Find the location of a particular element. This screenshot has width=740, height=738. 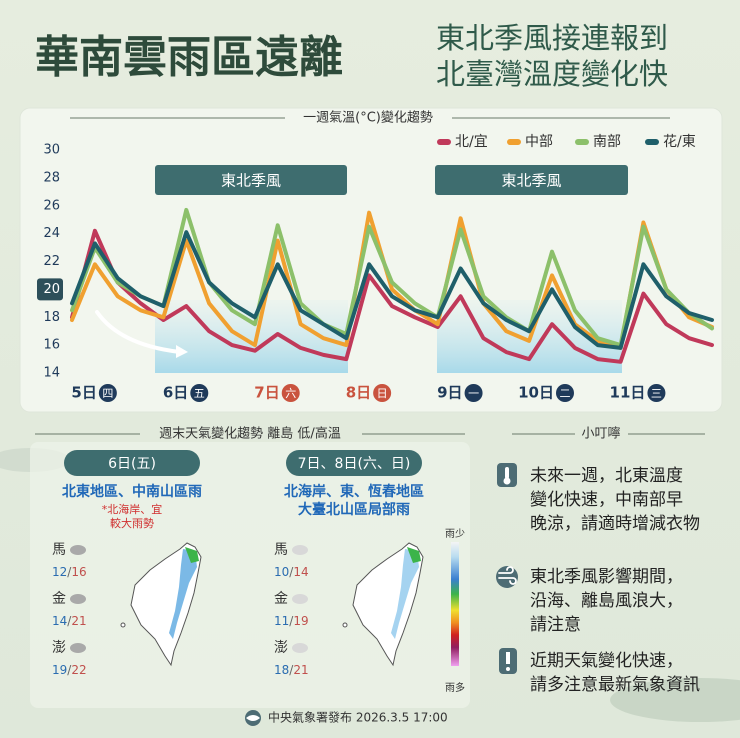

weekend-title: 週末天氣變化趨勢 離島 低/高溫 is located at coordinates (250, 434).